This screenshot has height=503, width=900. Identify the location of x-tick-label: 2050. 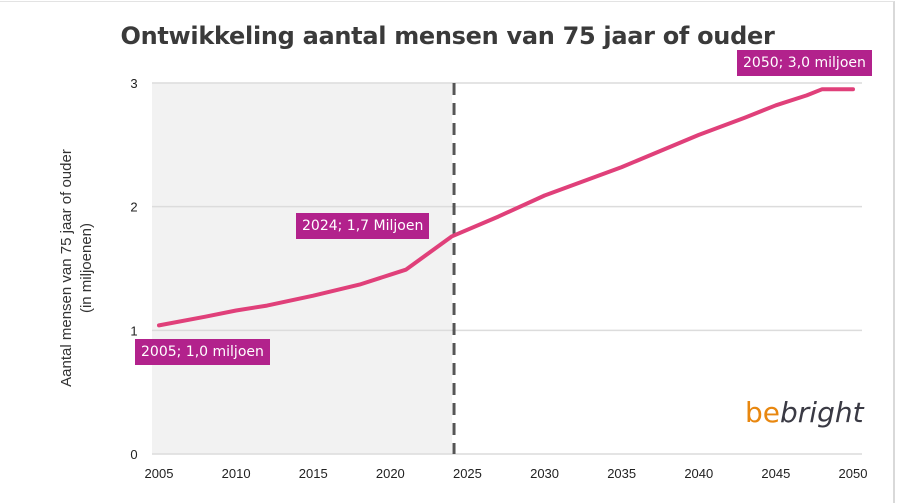
(853, 473).